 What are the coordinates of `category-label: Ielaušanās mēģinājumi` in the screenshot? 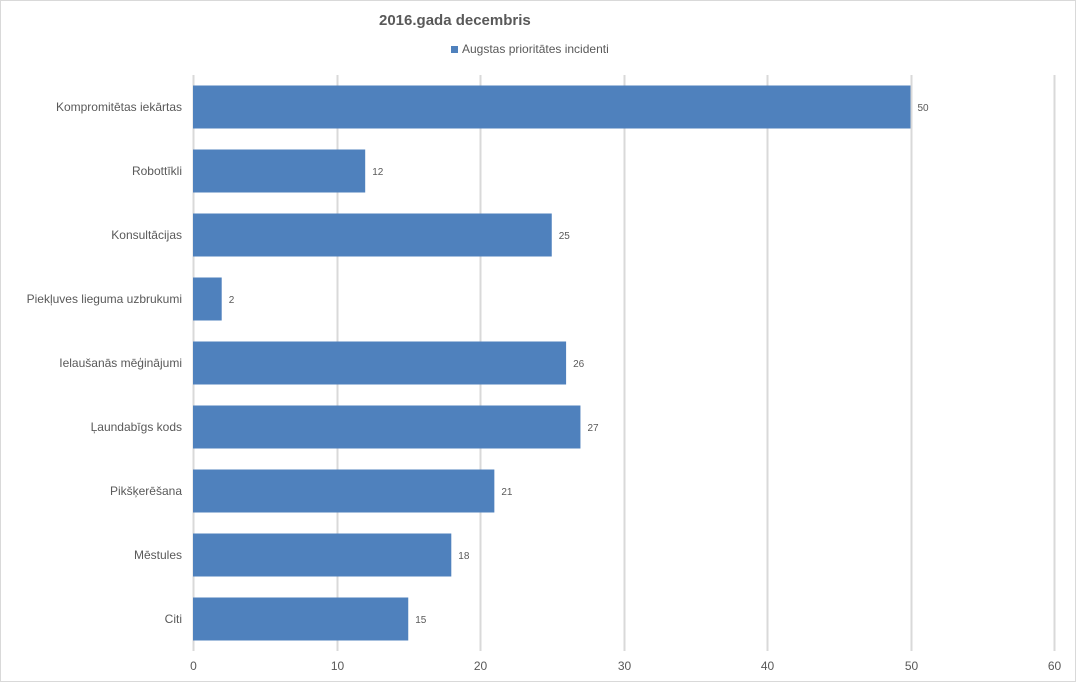 It's located at (120, 363).